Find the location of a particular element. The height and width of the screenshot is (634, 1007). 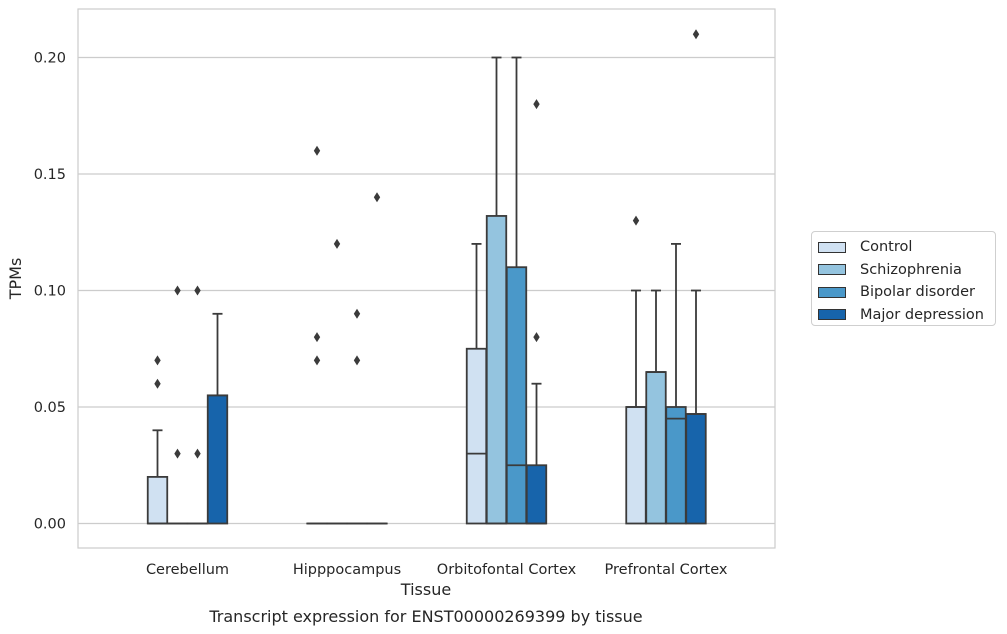

legend-item: Major depression is located at coordinates (906, 315).